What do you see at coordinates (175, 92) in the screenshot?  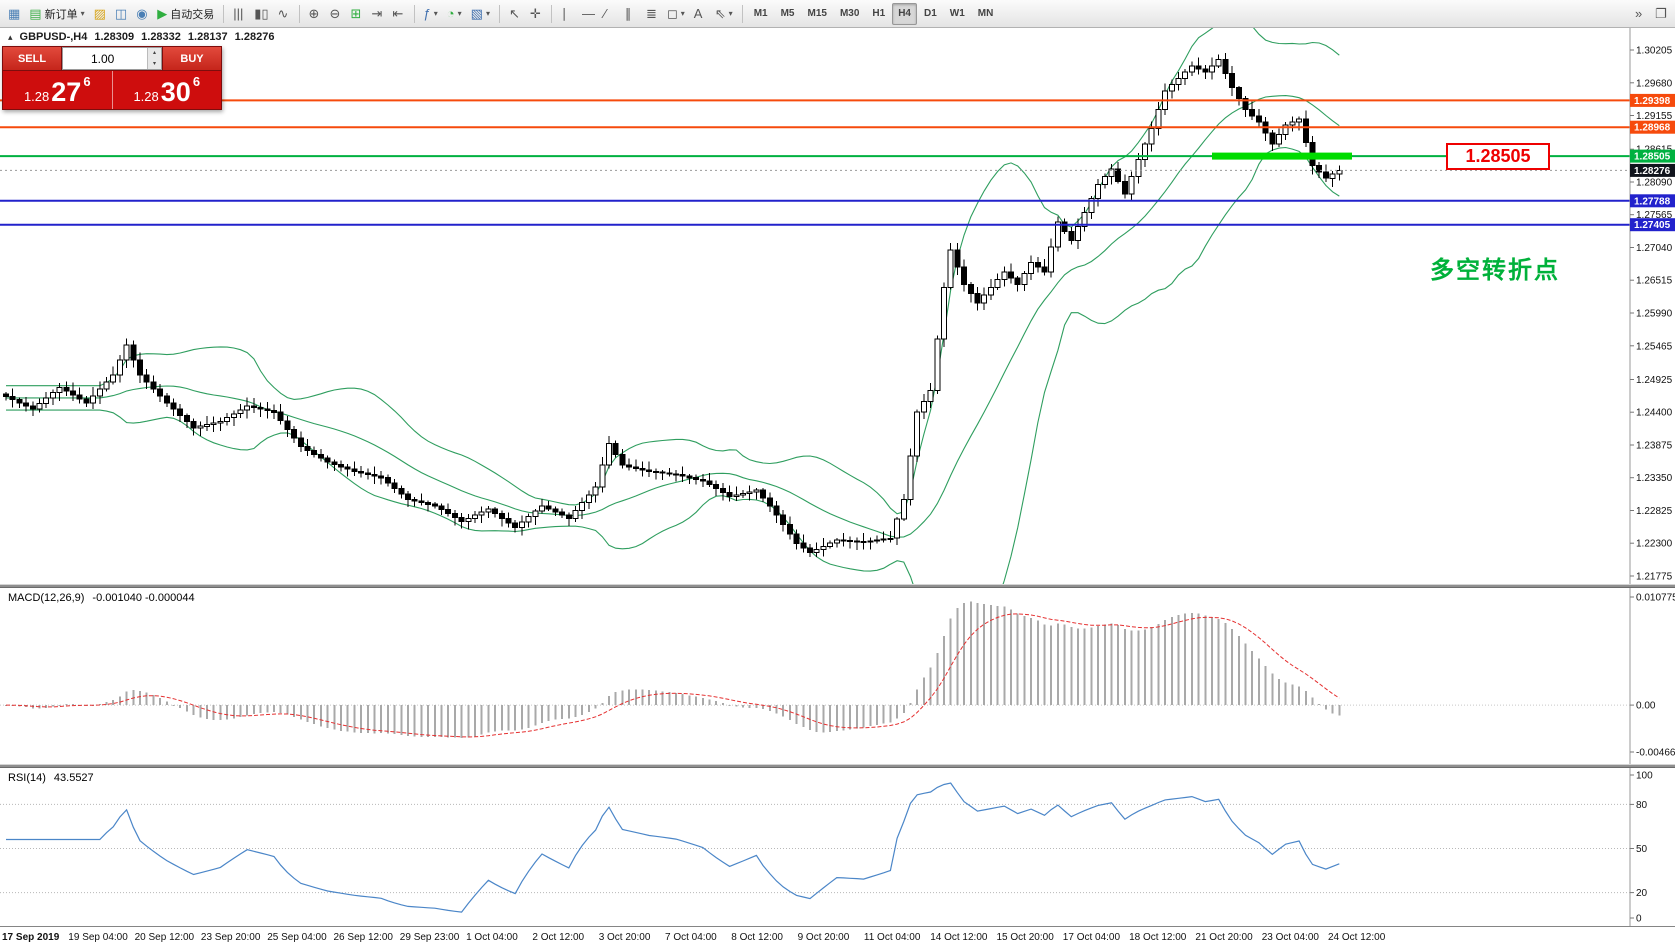 I see `buy-price-main: 30` at bounding box center [175, 92].